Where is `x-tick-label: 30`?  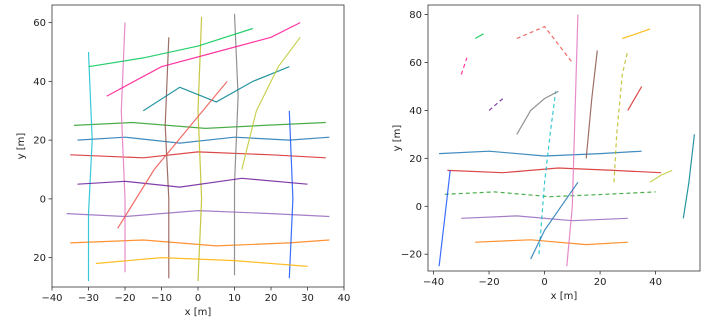
x-tick-label: 30 is located at coordinates (307, 298).